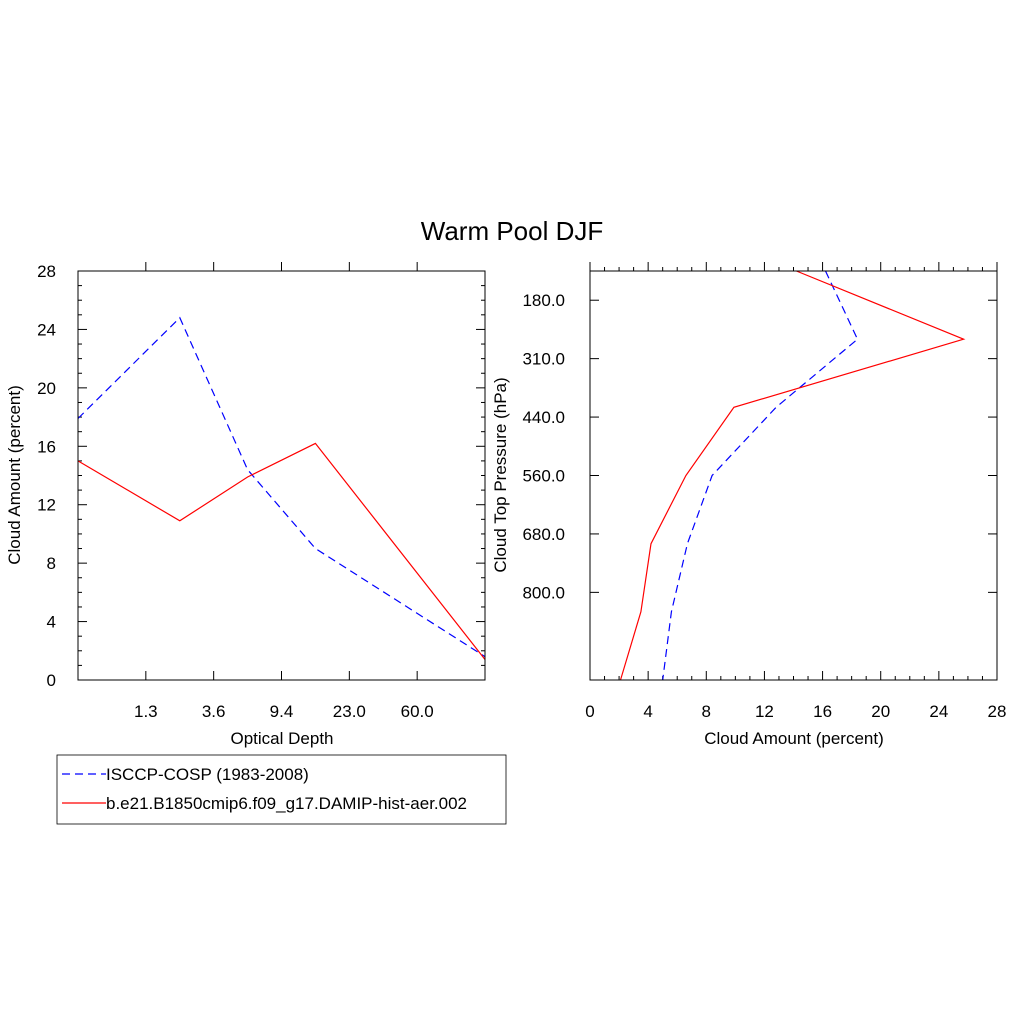 This screenshot has height=1024, width=1024. Describe the element at coordinates (997, 711) in the screenshot. I see `right-x-tick-label: 28` at that location.